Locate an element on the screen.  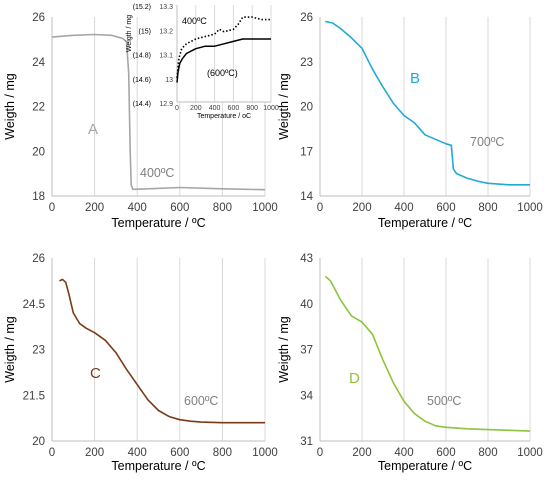
y-tick-label: 13.1 is located at coordinates (166, 56).